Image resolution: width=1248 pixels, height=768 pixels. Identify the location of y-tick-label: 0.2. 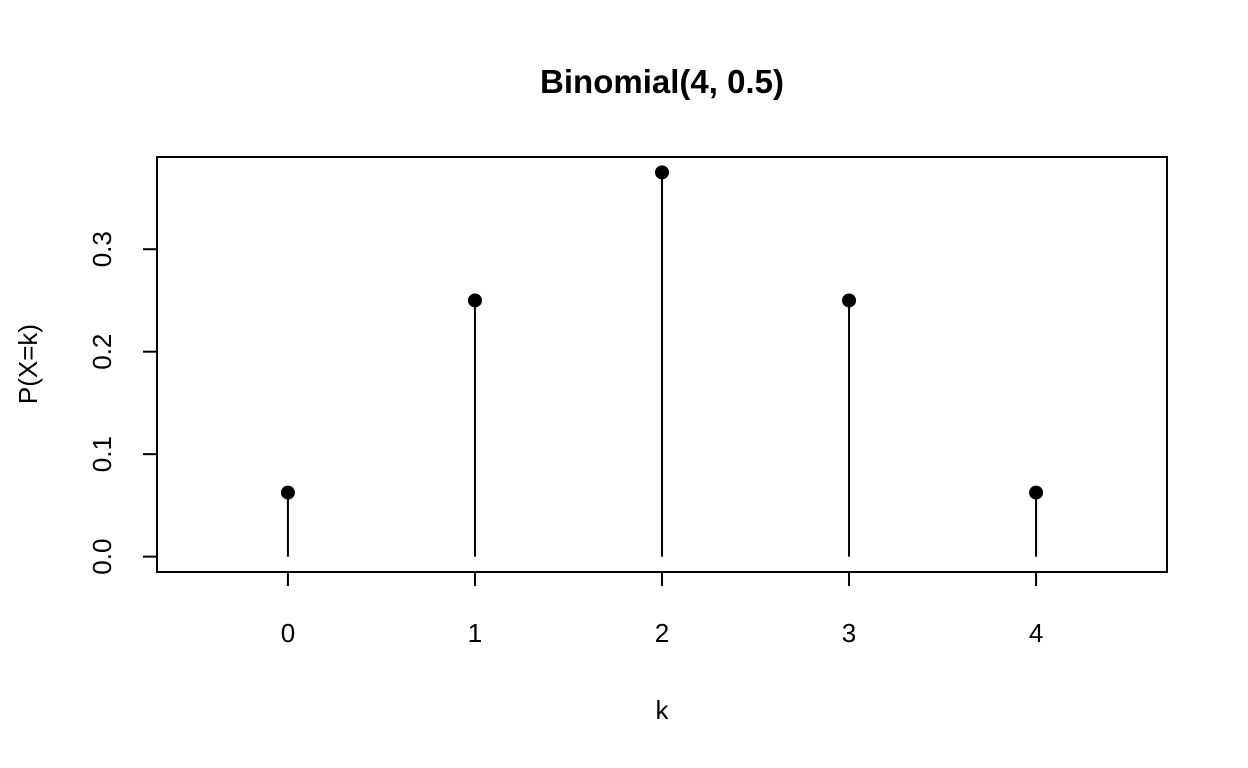
(102, 352).